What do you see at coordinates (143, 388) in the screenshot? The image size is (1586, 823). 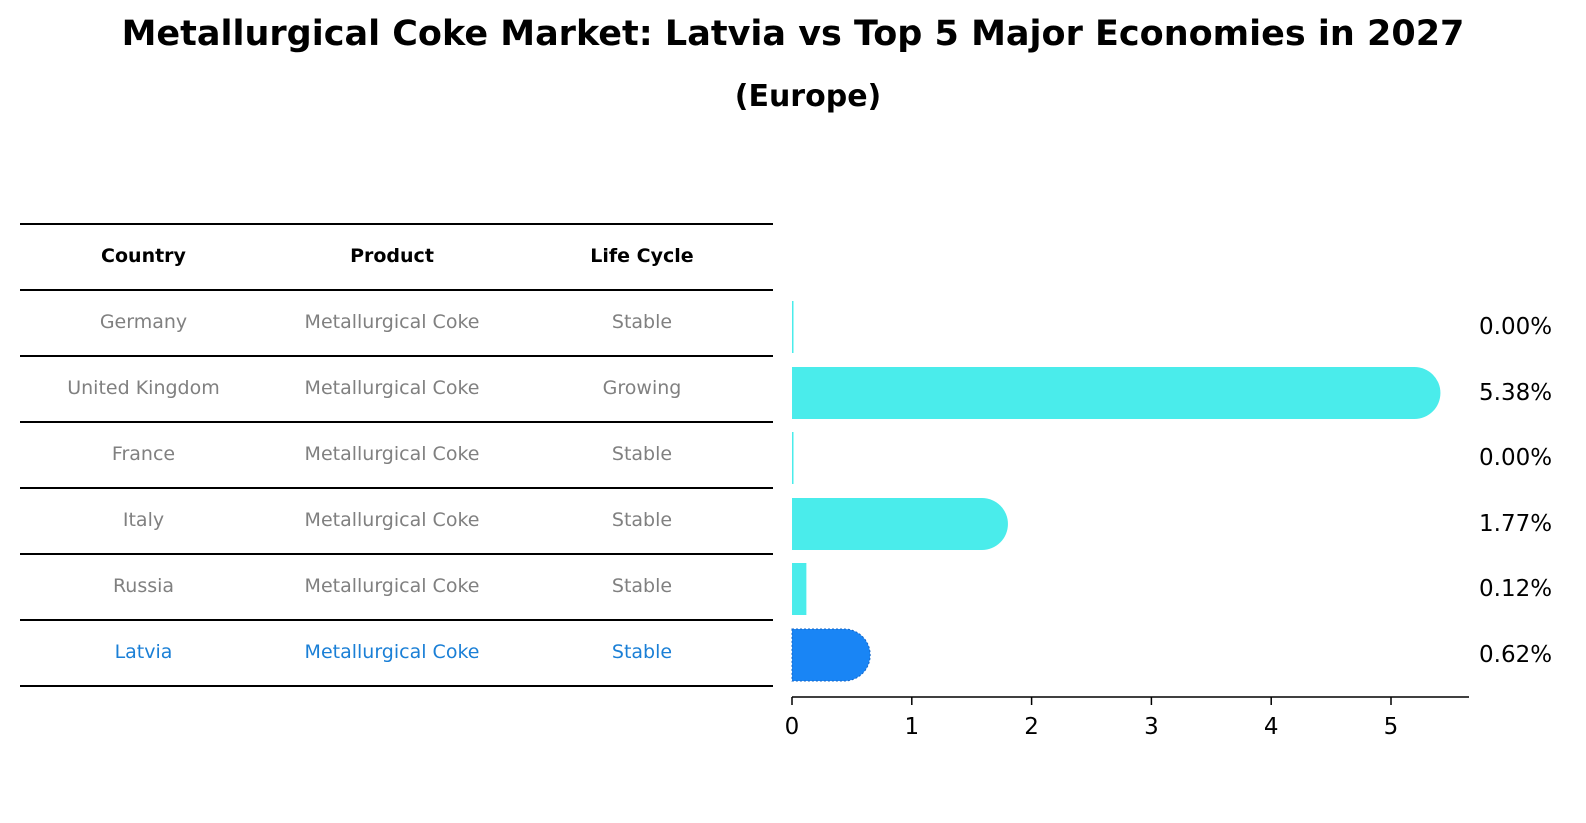 I see `table-cell-country: United Kingdom` at bounding box center [143, 388].